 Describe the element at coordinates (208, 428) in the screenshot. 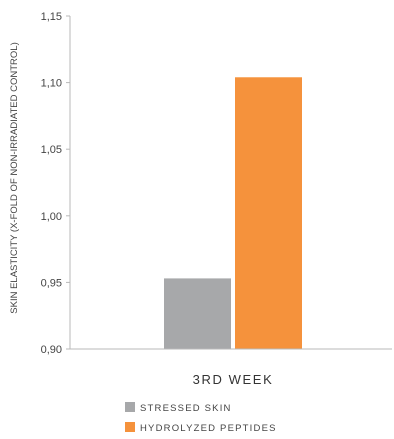

I see `legend-label-hydrolyzed-peptides: HYDROLYZED PEPTIDES` at that location.